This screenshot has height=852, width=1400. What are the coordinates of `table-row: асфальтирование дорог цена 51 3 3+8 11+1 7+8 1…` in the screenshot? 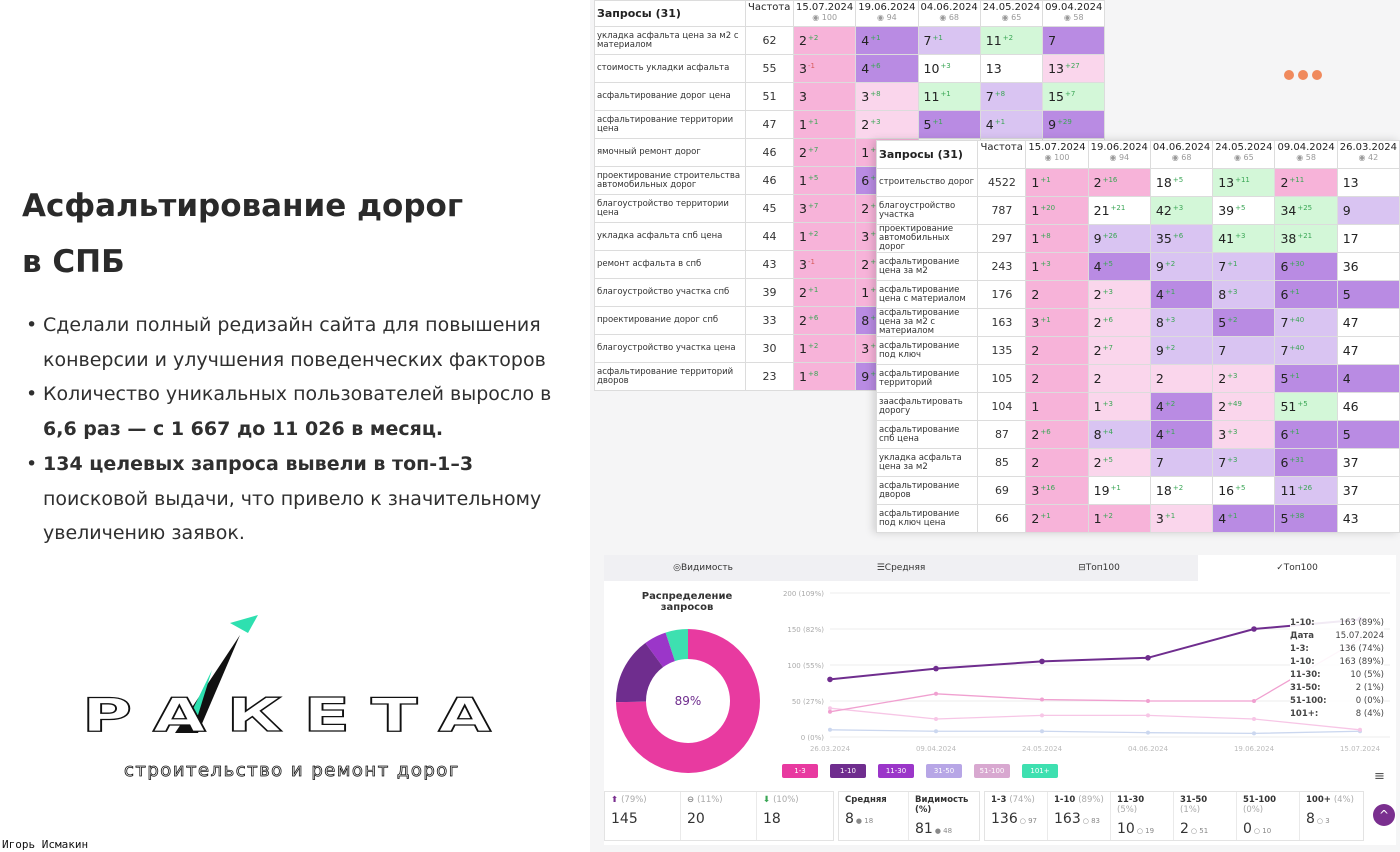 It's located at (850, 96).